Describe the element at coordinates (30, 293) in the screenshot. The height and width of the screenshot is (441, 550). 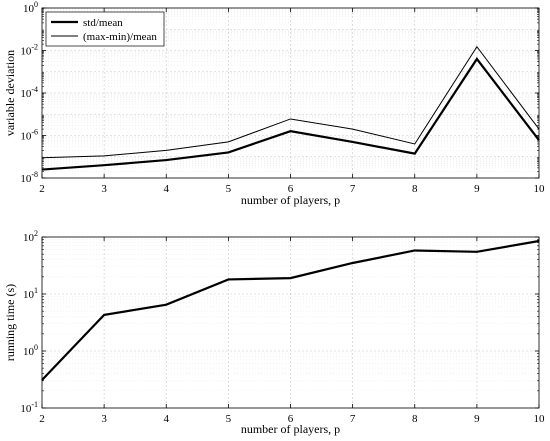
I see `y-tick-label: 10¹` at that location.